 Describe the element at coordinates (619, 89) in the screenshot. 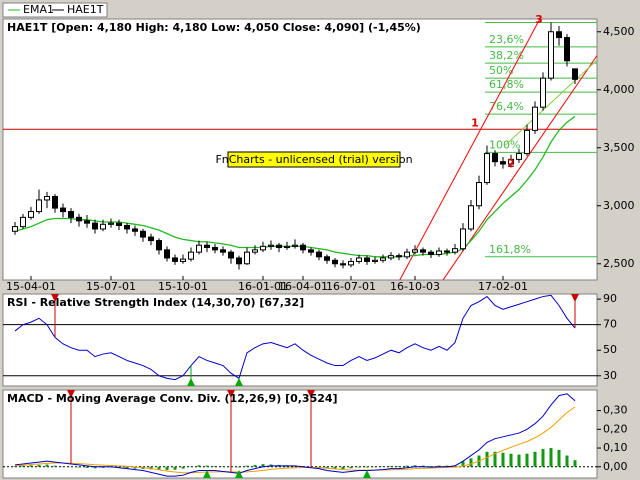

I see `y-tick-label: 4,000` at that location.